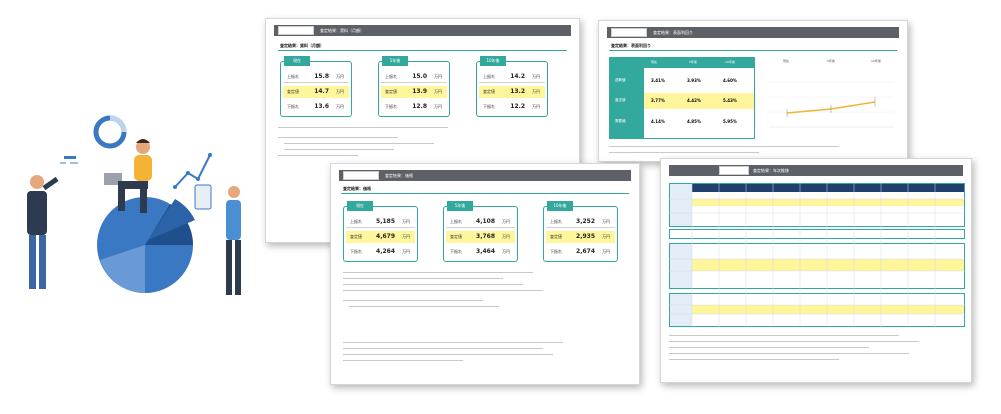 The width and height of the screenshot is (1001, 414). I want to click on yield-table, so click(682, 98).